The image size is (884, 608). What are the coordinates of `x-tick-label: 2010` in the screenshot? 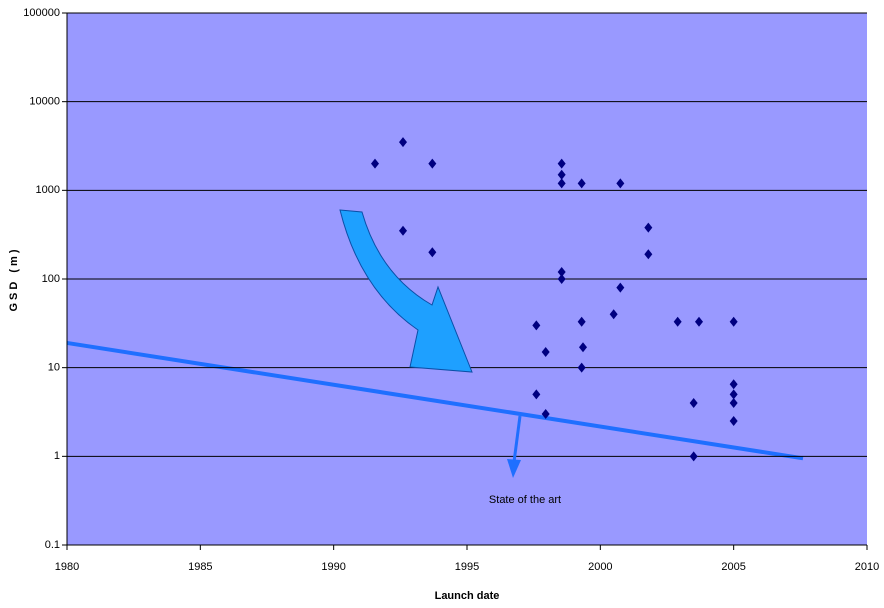 It's located at (867, 567).